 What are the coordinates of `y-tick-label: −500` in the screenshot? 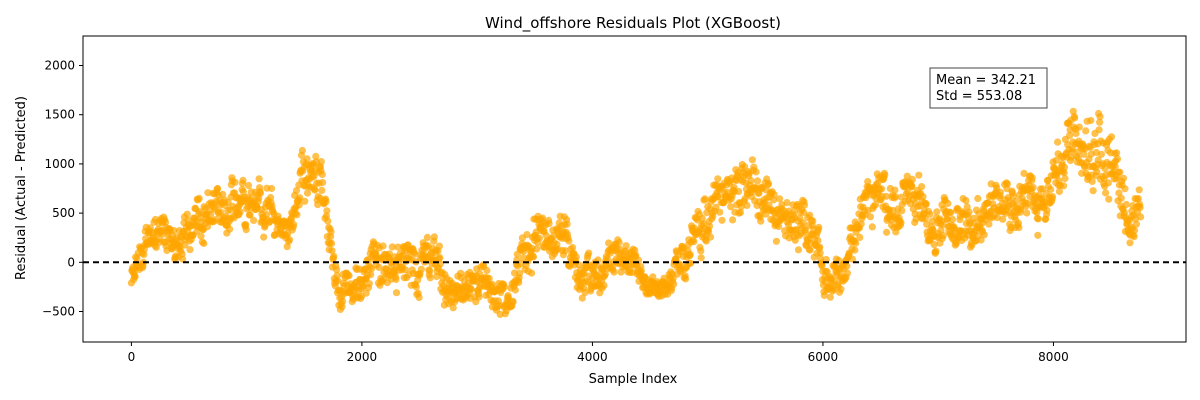 It's located at (58, 311).